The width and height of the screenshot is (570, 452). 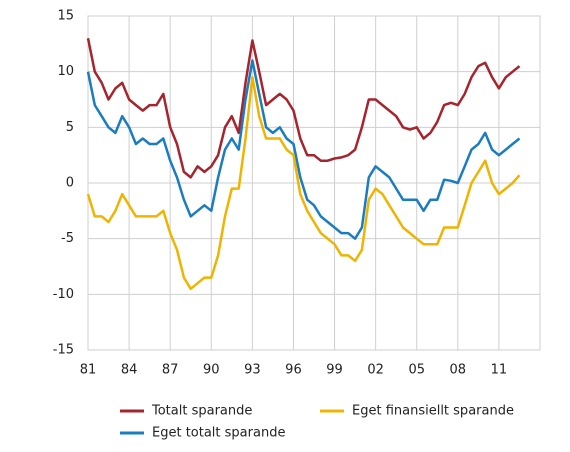 I want to click on x-tick-label: 99, so click(x=334, y=370).